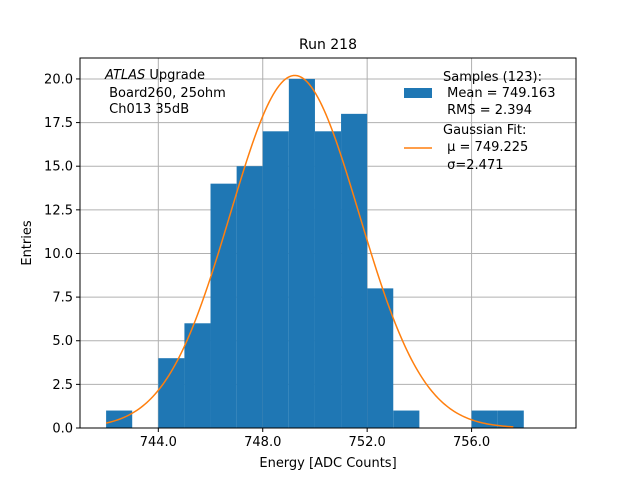 Image resolution: width=640 pixels, height=480 pixels. What do you see at coordinates (418, 93) in the screenshot?
I see `legend-hist-swatch` at bounding box center [418, 93].